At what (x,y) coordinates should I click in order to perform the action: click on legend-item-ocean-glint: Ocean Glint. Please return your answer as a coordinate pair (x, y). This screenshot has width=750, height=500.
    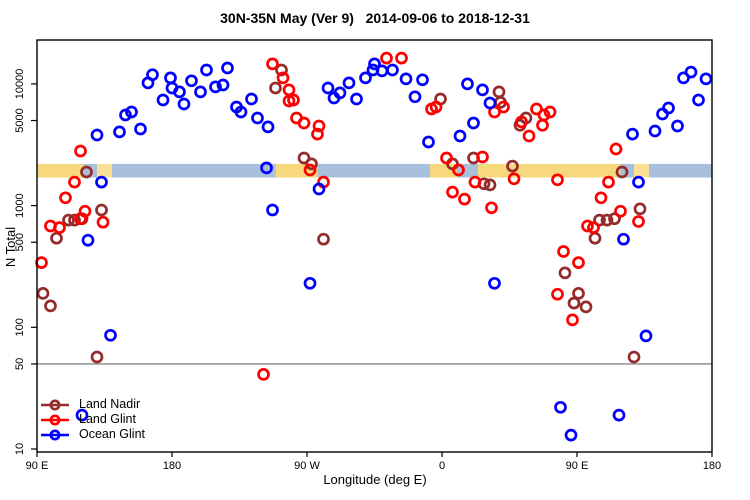
    Looking at the image, I should click on (92, 434).